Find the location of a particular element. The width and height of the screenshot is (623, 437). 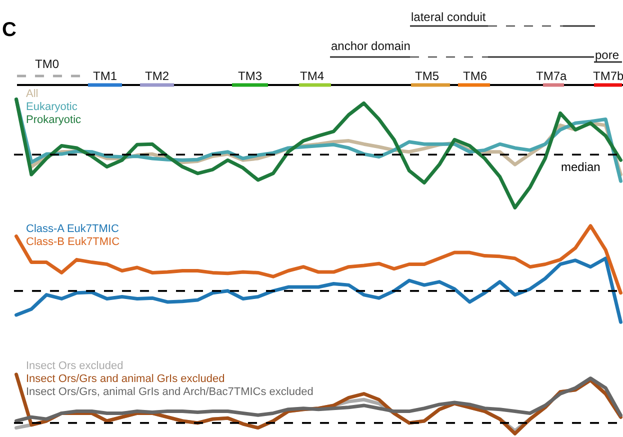

text: TM7b is located at coordinates (608, 76).